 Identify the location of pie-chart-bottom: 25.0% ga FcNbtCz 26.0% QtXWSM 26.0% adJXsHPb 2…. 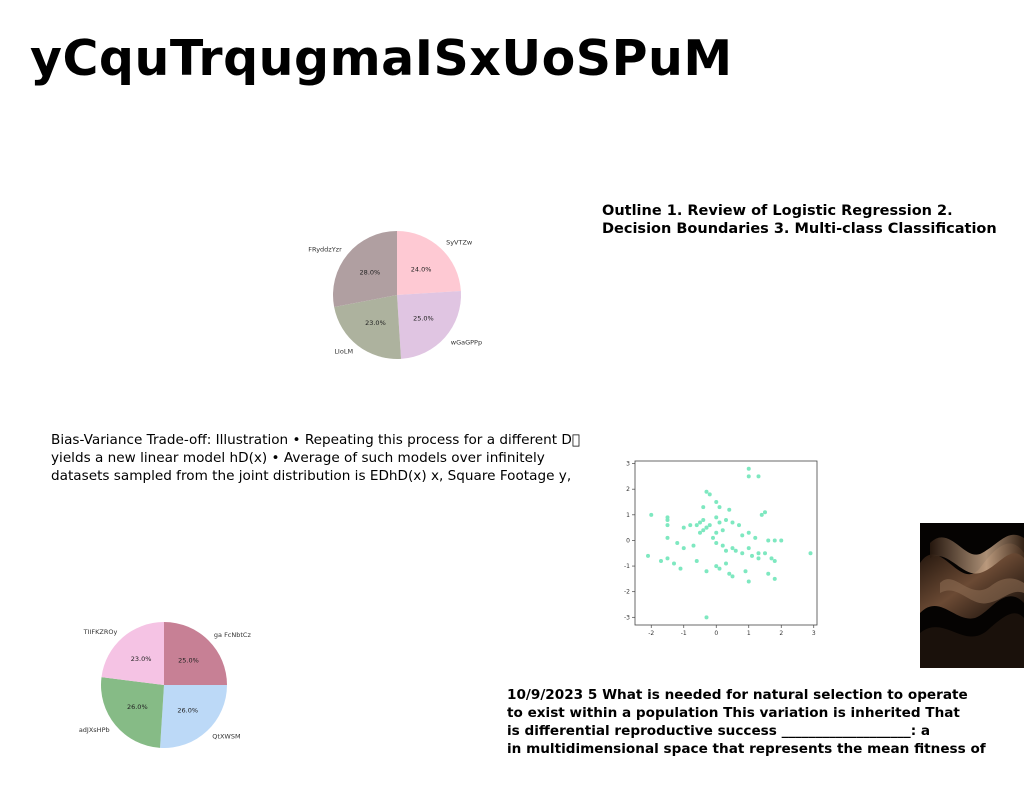
(165, 685).